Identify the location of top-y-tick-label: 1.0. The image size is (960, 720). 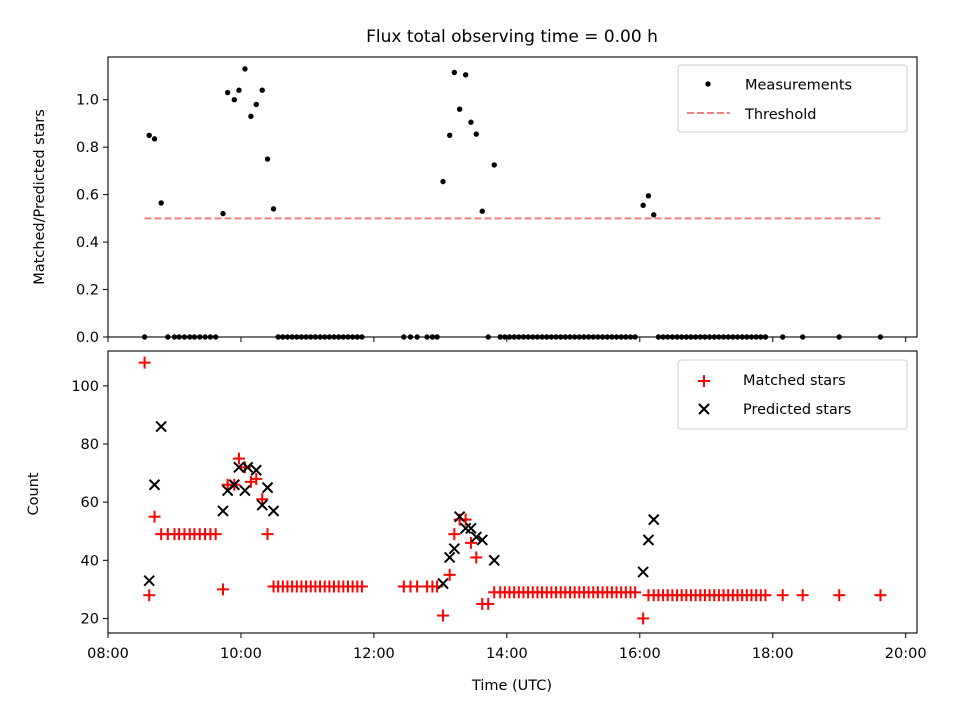
(87, 101).